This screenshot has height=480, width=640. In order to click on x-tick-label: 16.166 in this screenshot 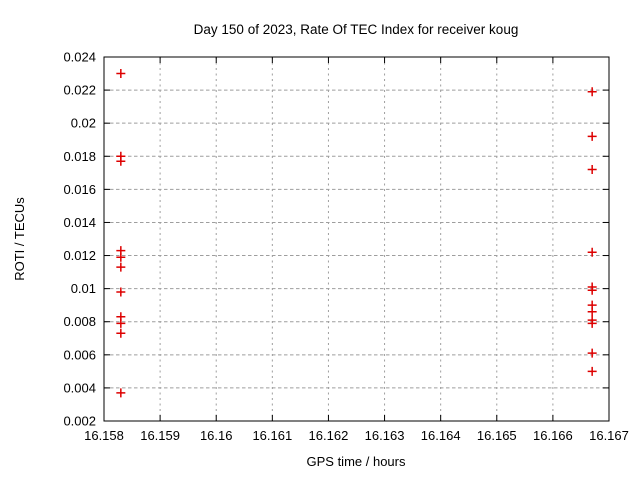, I will do `click(553, 435)`.